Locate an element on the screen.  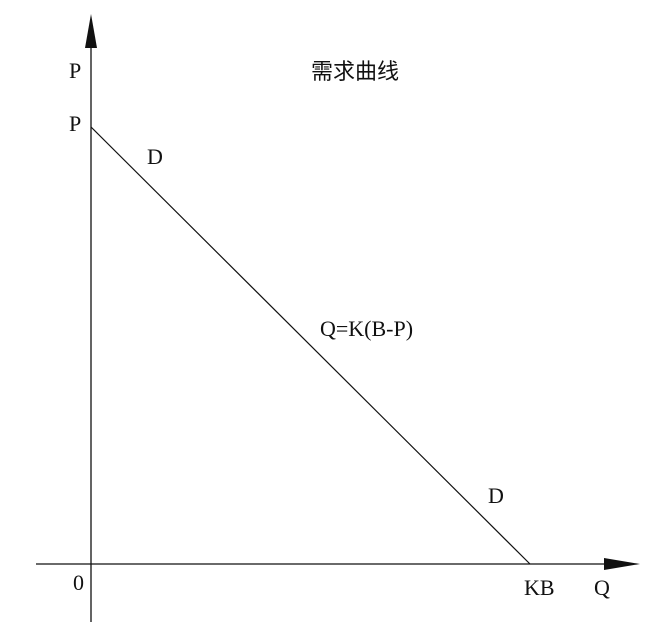
x-intercept-label: KB is located at coordinates (539, 587).